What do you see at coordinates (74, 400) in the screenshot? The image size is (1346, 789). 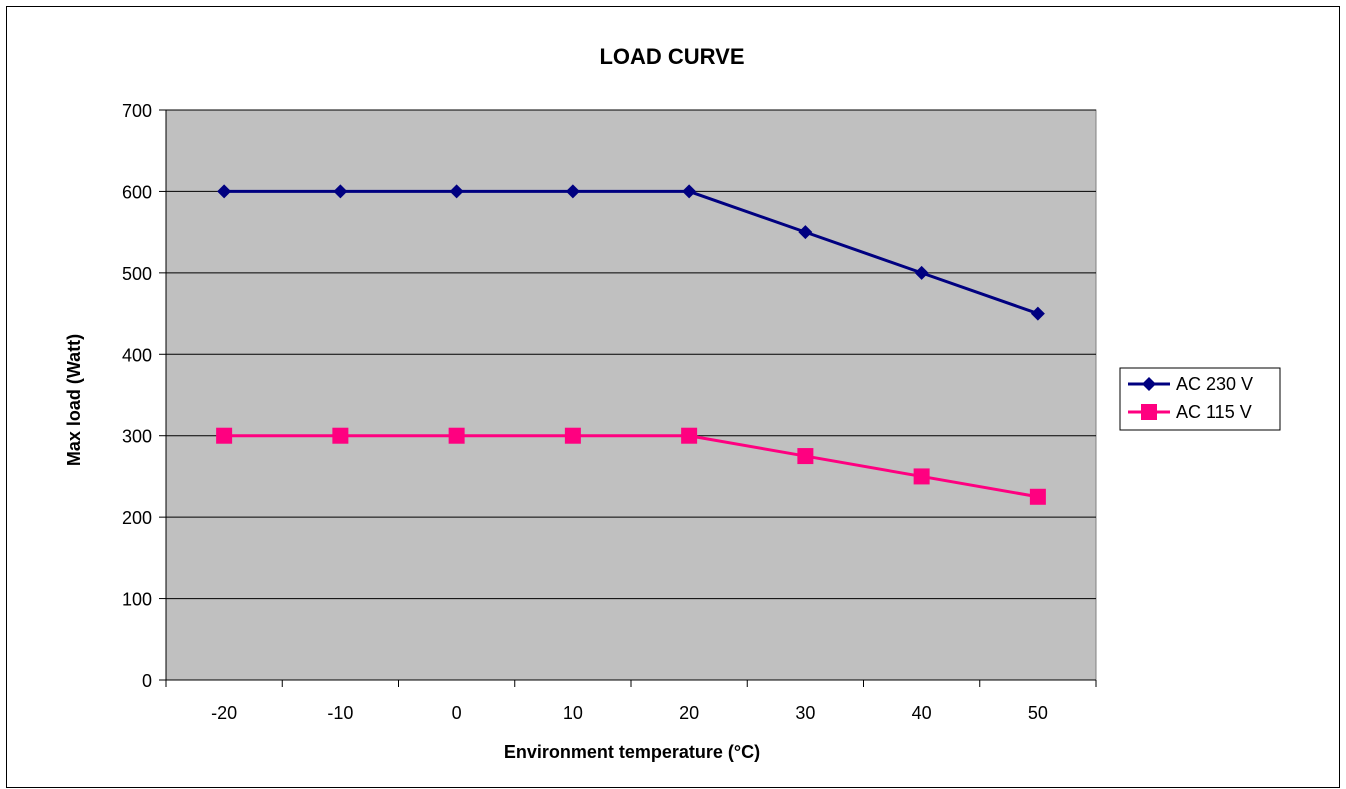 I see `y-axis-label: Max load (Watt)` at bounding box center [74, 400].